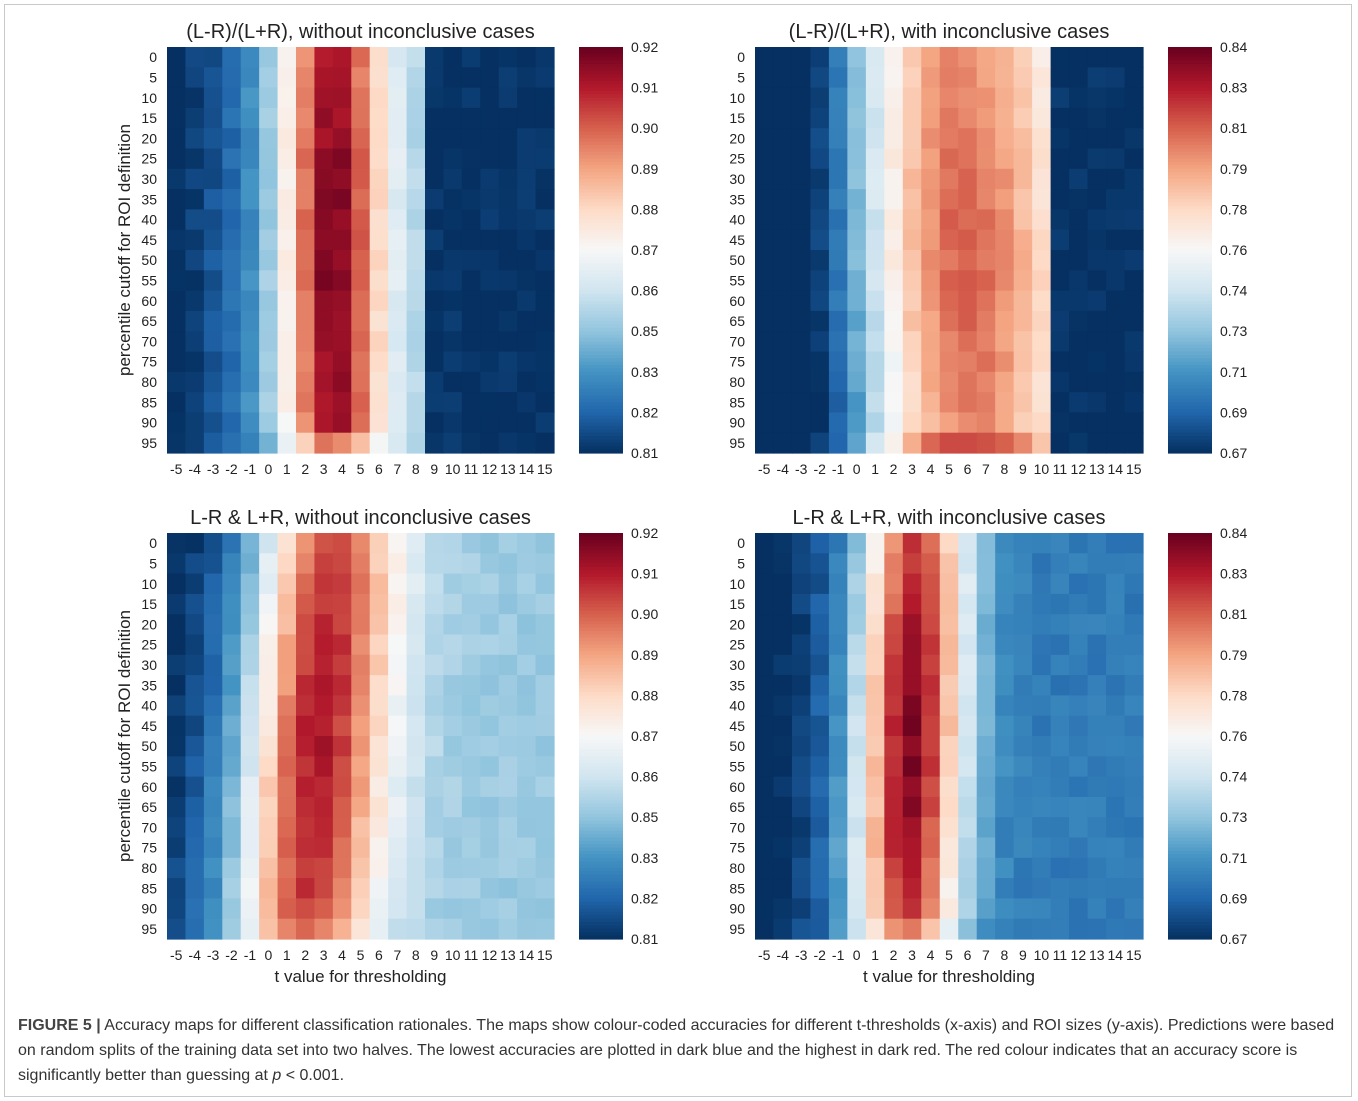 Image resolution: width=1358 pixels, height=1101 pixels. I want to click on colorbar-tick-label: 0.87, so click(644, 736).